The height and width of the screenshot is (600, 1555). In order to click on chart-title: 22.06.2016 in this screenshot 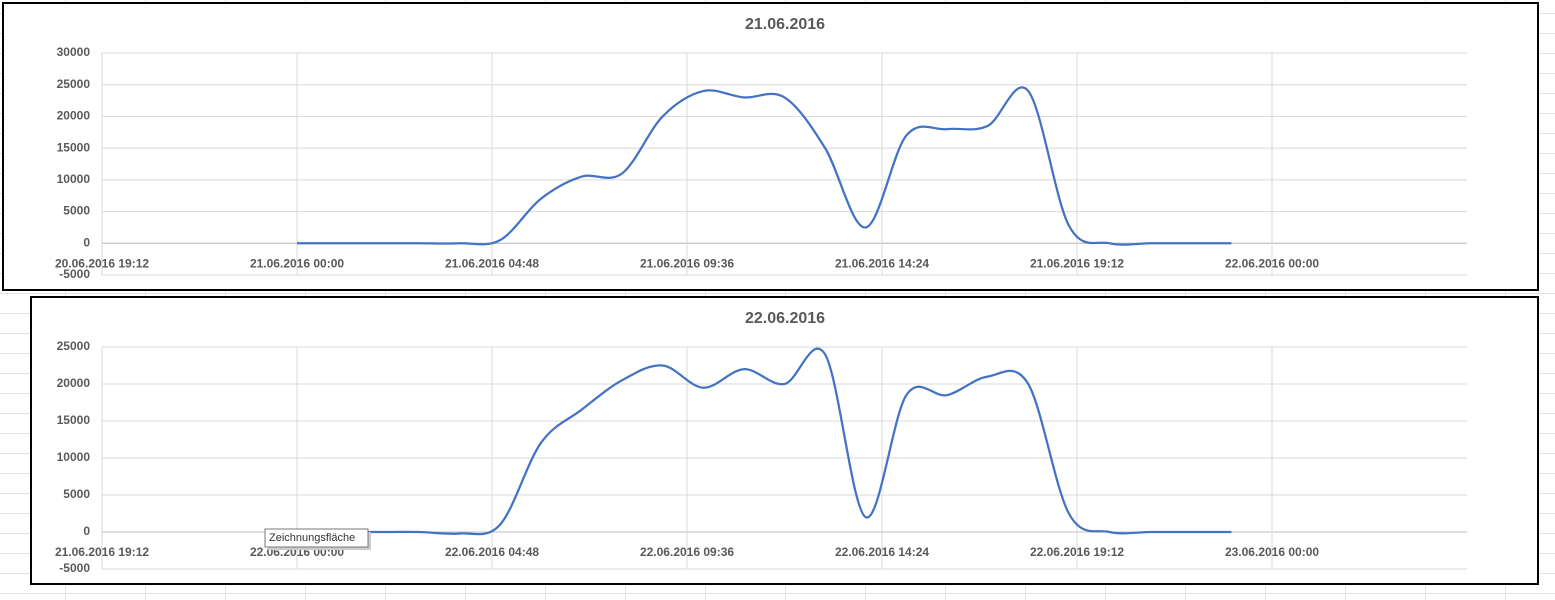, I will do `click(785, 318)`.